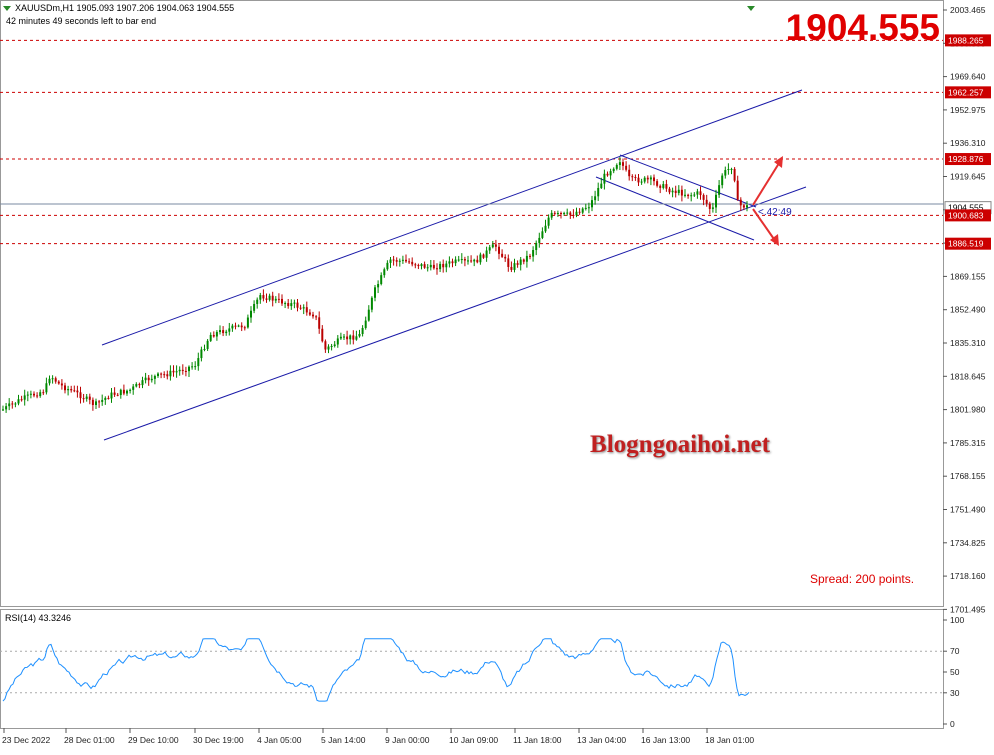 The width and height of the screenshot is (994, 755). Describe the element at coordinates (968, 443) in the screenshot. I see `price-tick-label: 1785.315` at that location.